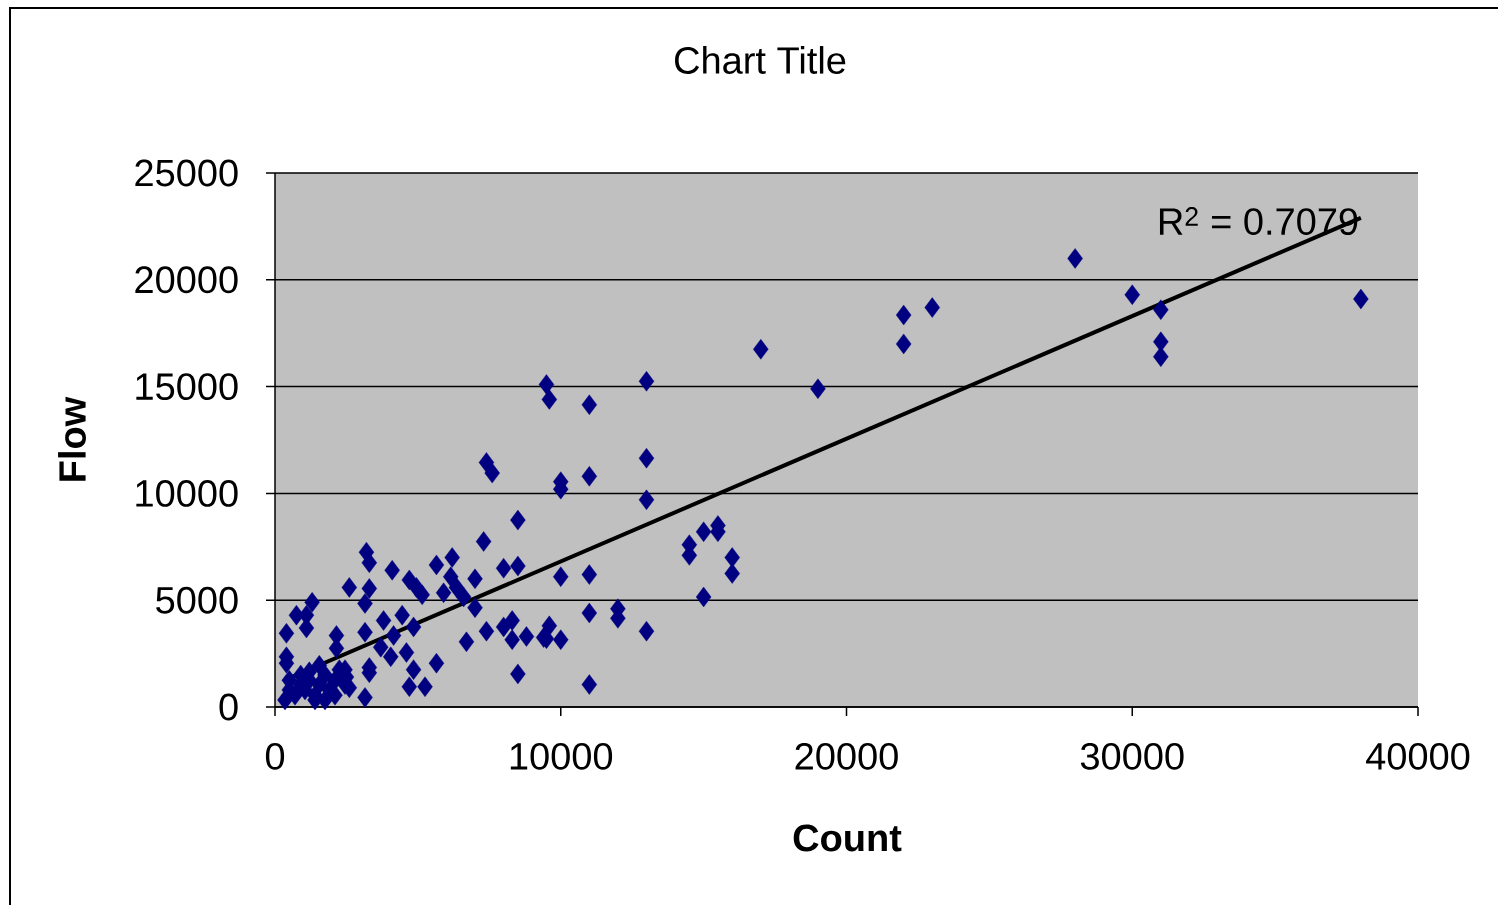 This screenshot has height=905, width=1498. What do you see at coordinates (197, 600) in the screenshot?
I see `y-tick-label: 5000` at bounding box center [197, 600].